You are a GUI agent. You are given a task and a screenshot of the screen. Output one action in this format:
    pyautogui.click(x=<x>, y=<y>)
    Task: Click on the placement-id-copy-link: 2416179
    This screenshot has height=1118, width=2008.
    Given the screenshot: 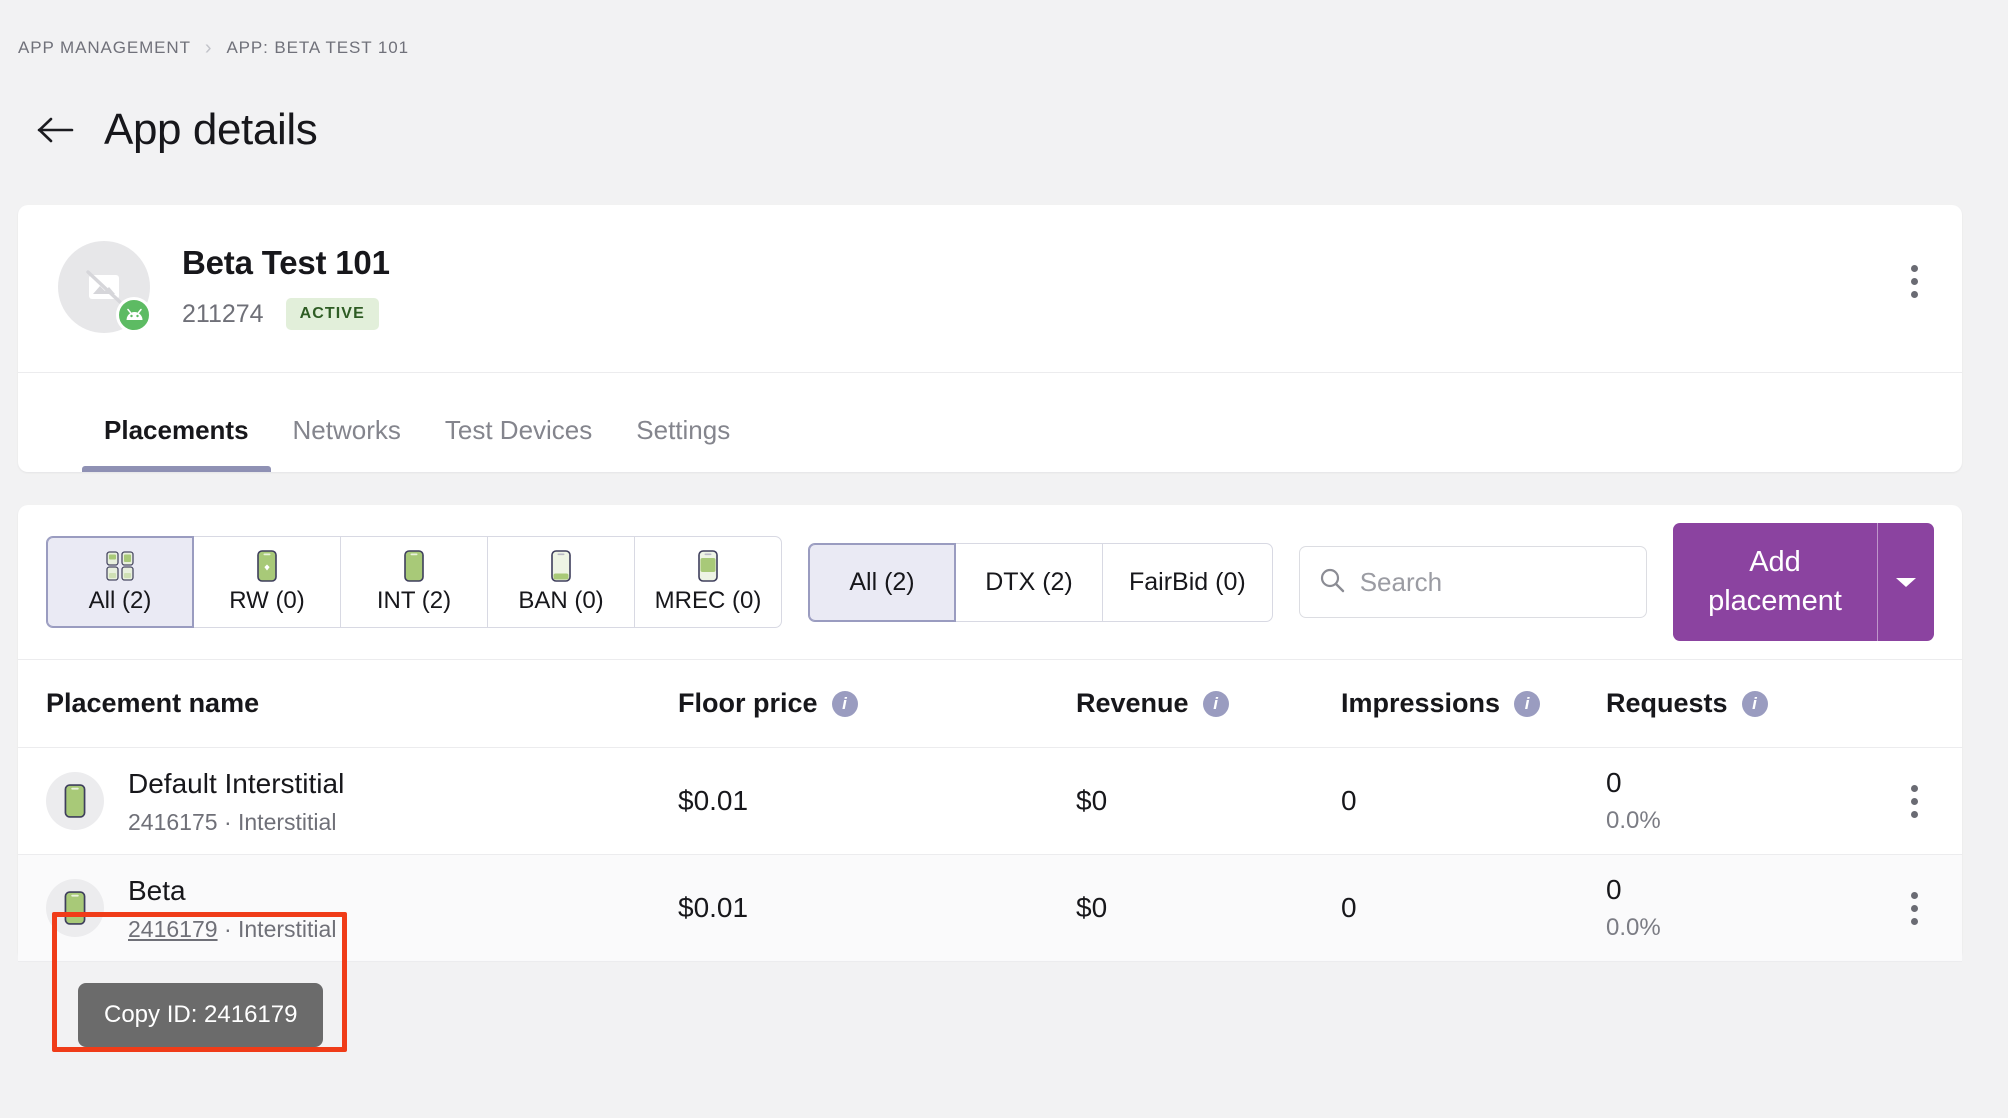 What is the action you would take?
    pyautogui.click(x=173, y=929)
    